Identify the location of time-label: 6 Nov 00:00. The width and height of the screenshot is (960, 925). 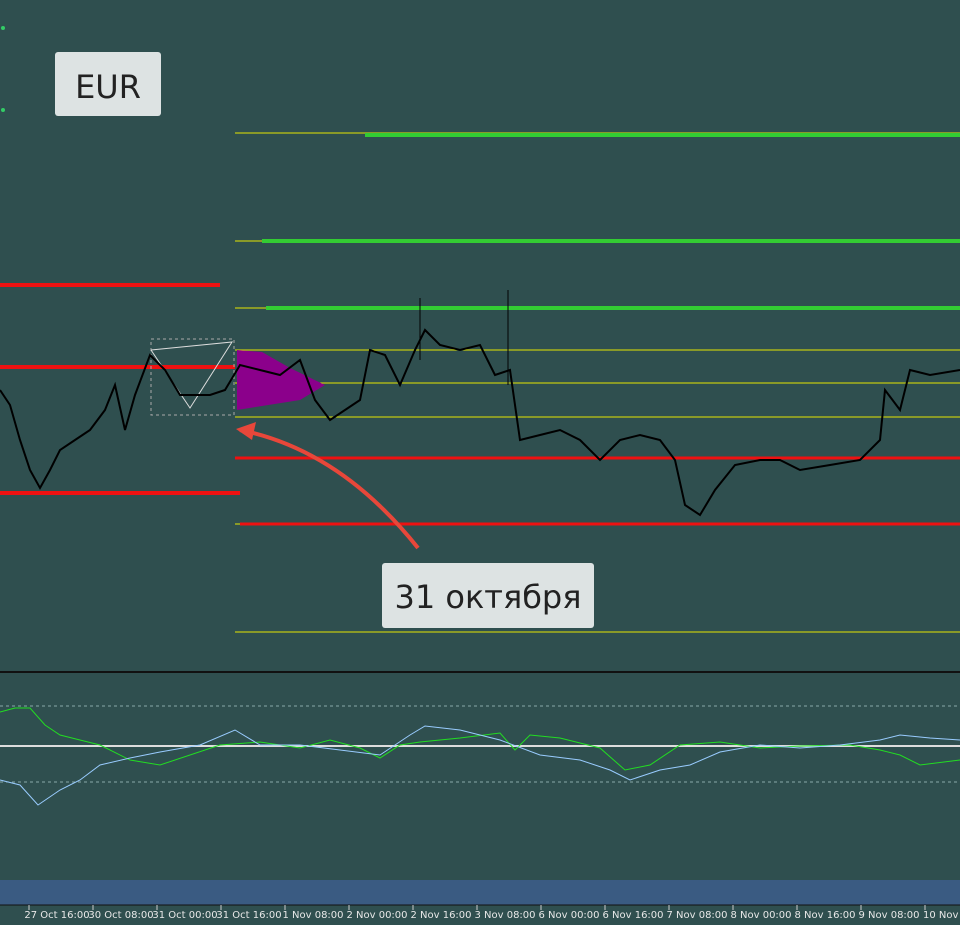
(568, 915).